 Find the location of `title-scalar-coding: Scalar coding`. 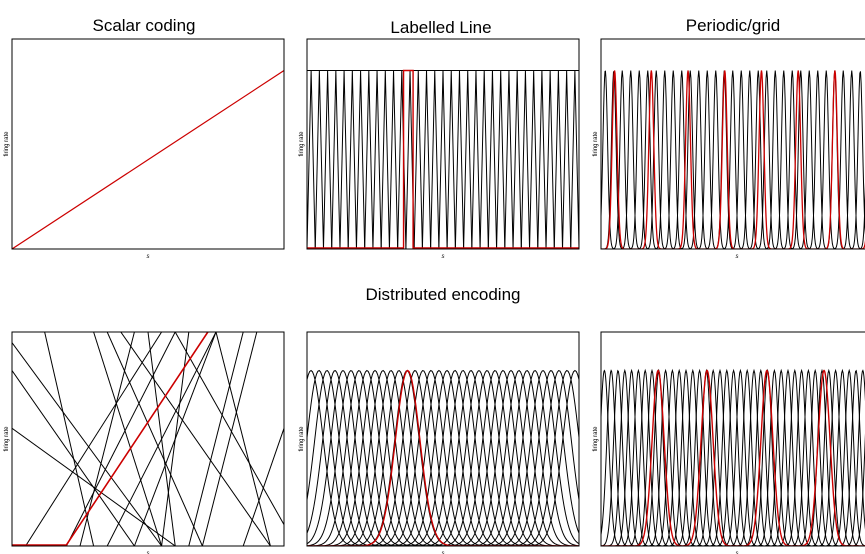

title-scalar-coding: Scalar coding is located at coordinates (143, 25).